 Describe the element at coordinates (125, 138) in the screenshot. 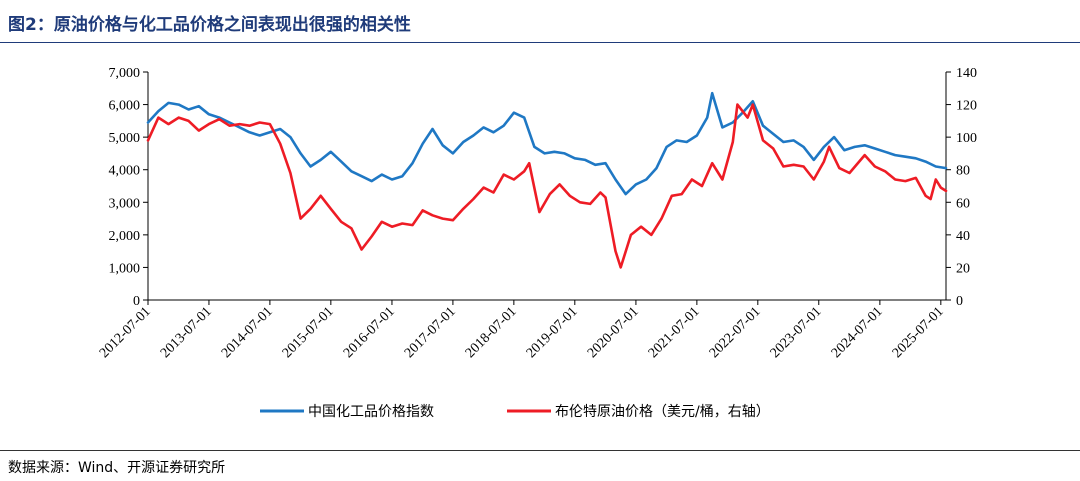

I see `y-left-tick-label: 5,000` at that location.